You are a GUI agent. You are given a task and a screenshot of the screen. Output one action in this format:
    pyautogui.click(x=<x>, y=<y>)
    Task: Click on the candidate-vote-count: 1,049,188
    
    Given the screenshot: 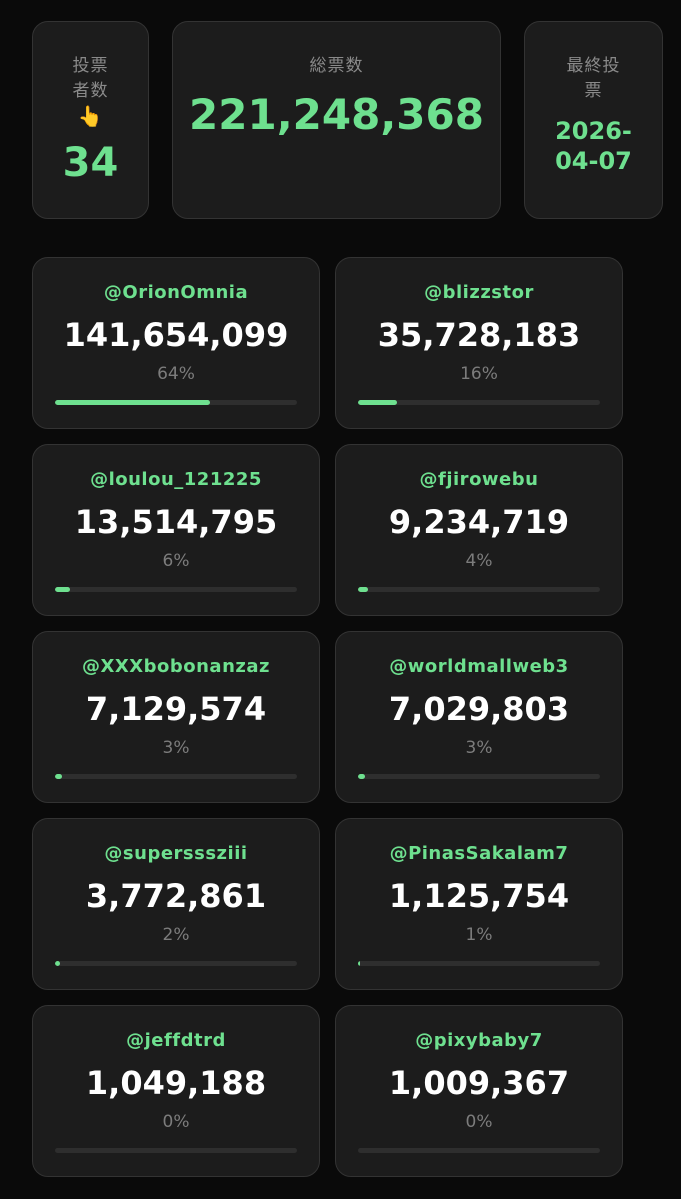 What is the action you would take?
    pyautogui.click(x=176, y=1083)
    